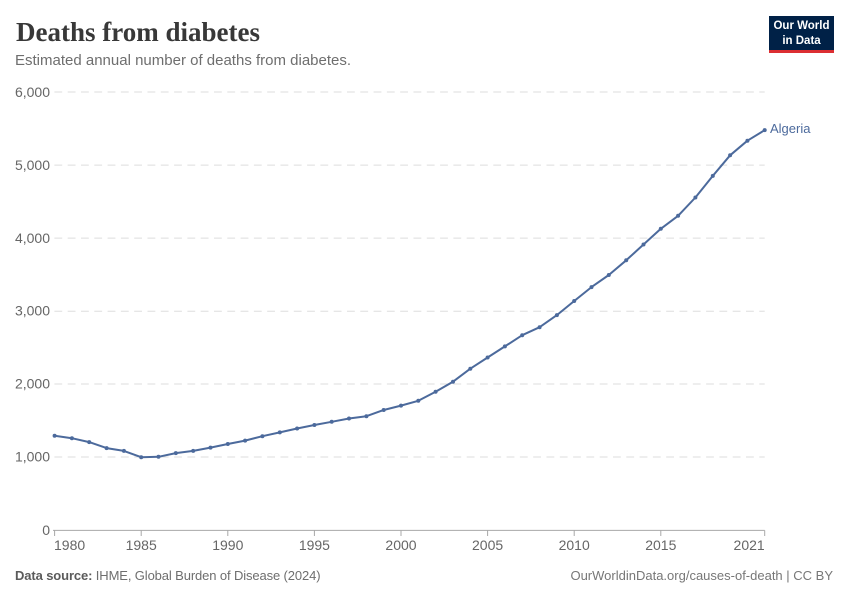 The width and height of the screenshot is (850, 600). I want to click on svg-text: 5,000, so click(32, 165).